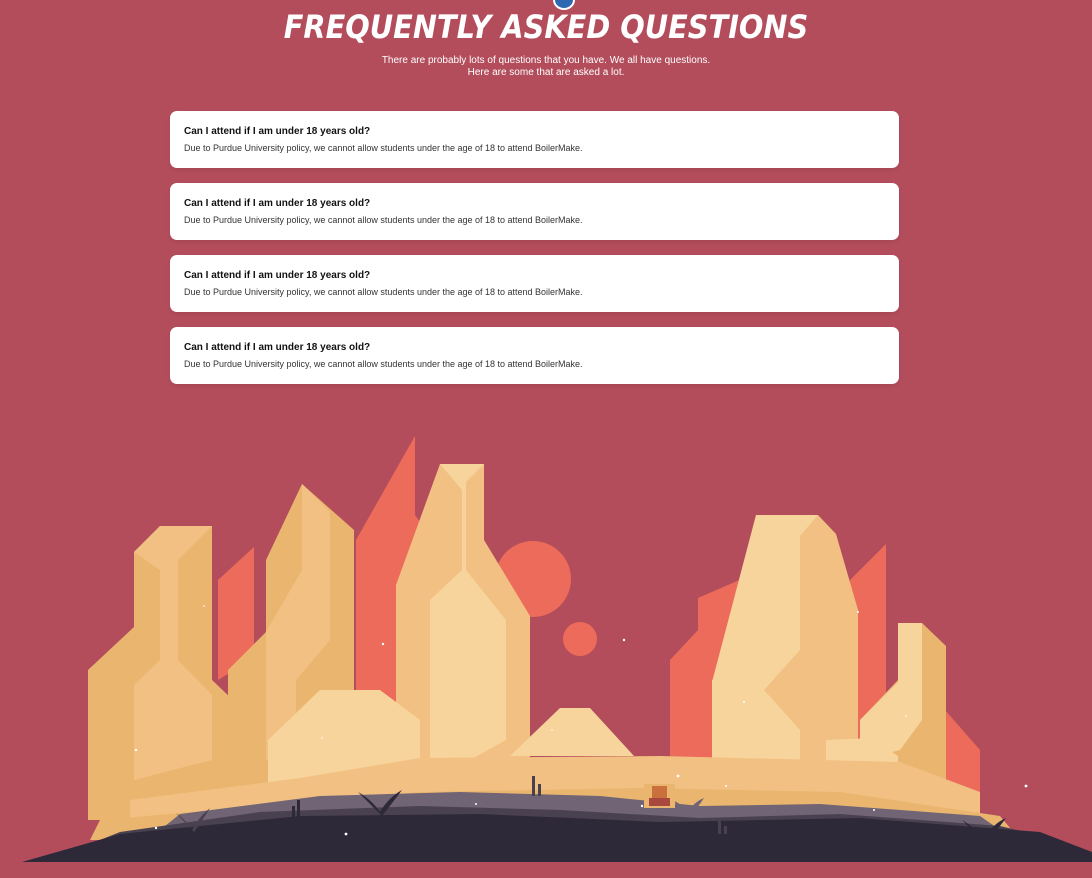  What do you see at coordinates (468, 612) in the screenshot?
I see `rock-center-1-light` at bounding box center [468, 612].